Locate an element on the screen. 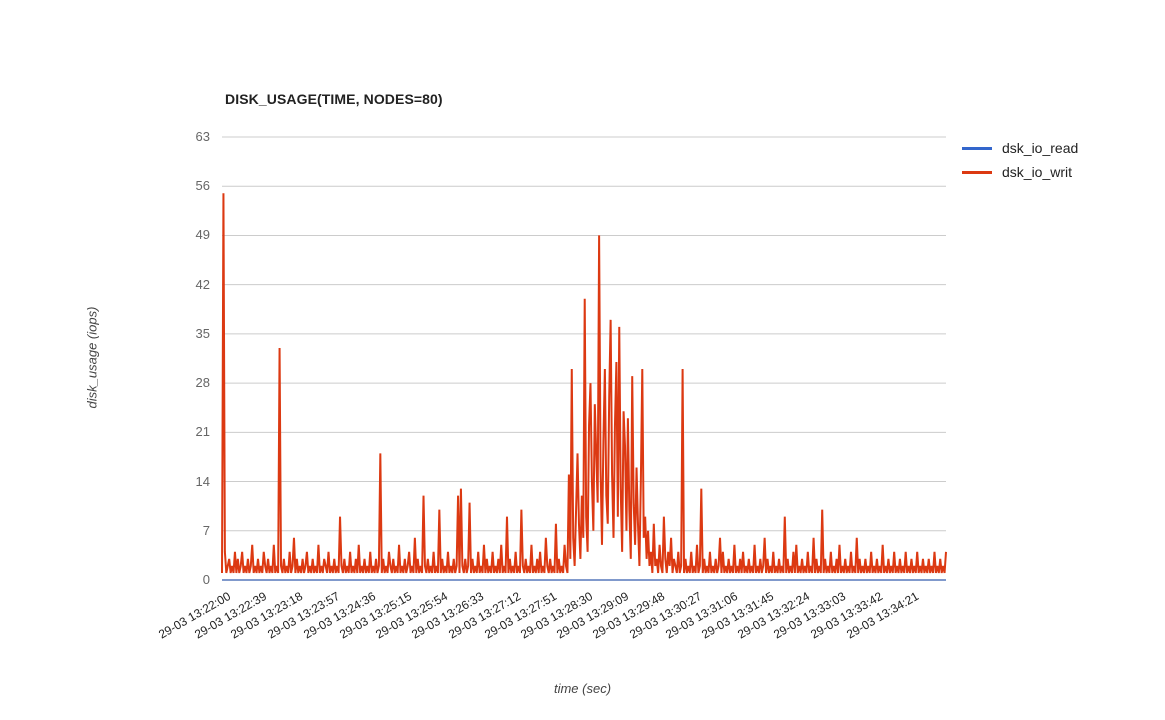 The width and height of the screenshot is (1165, 720). y-tick-label: 56 is located at coordinates (202, 186).